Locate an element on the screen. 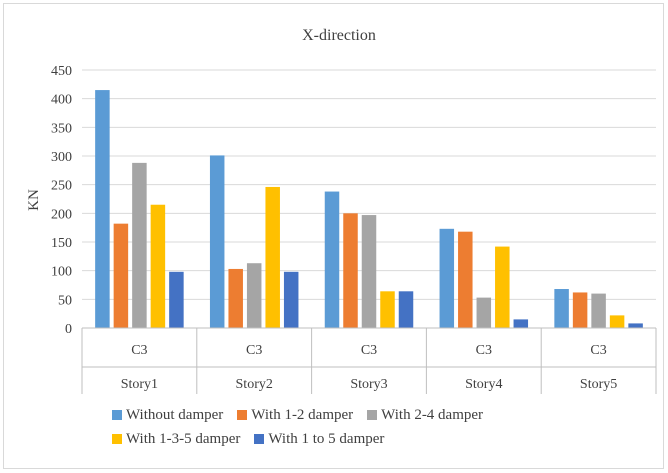  legend-item: With 1-3-5 damper is located at coordinates (176, 439).